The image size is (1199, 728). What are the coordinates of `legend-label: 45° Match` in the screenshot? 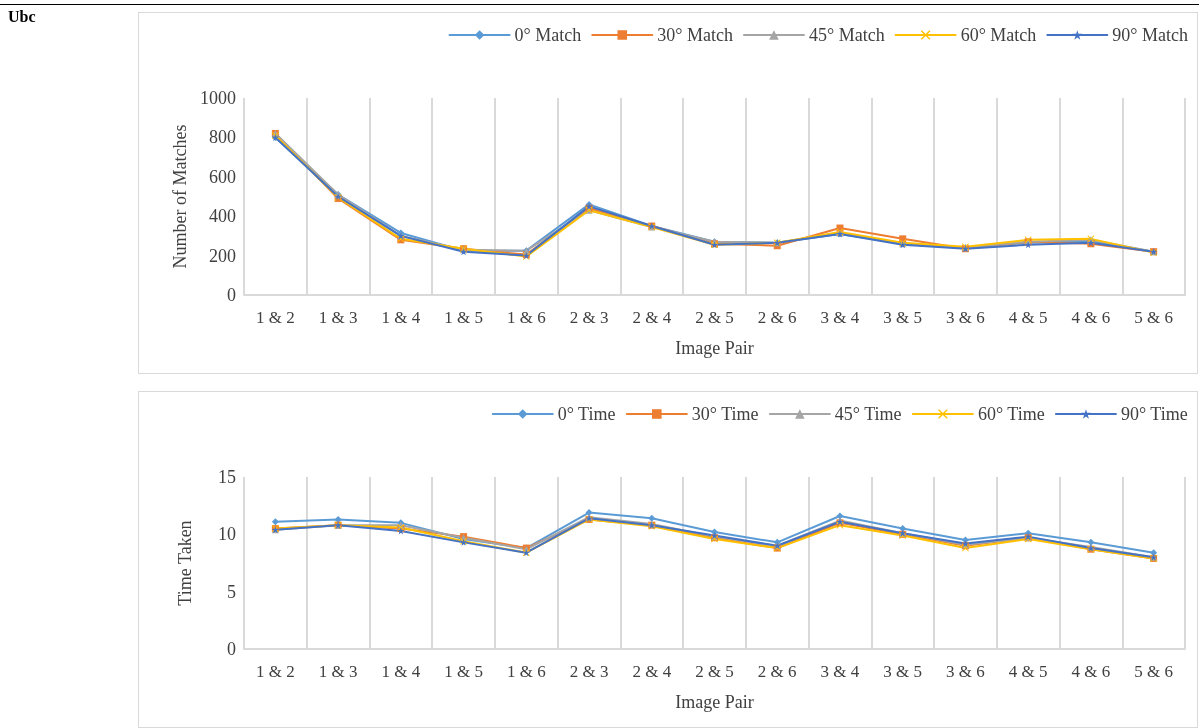 It's located at (846, 35).